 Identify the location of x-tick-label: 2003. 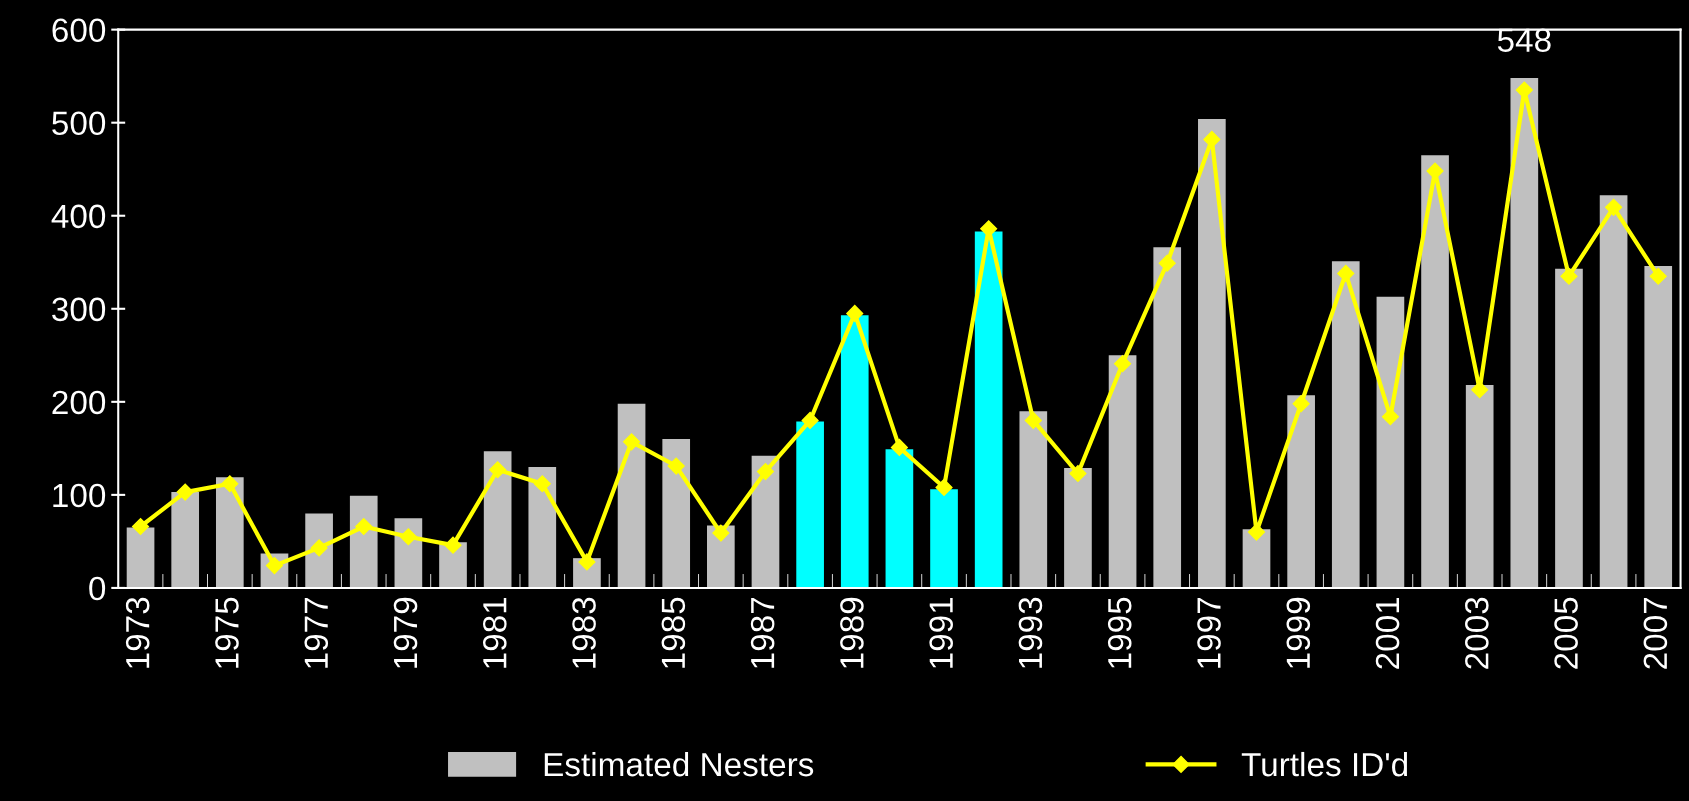
(1477, 633).